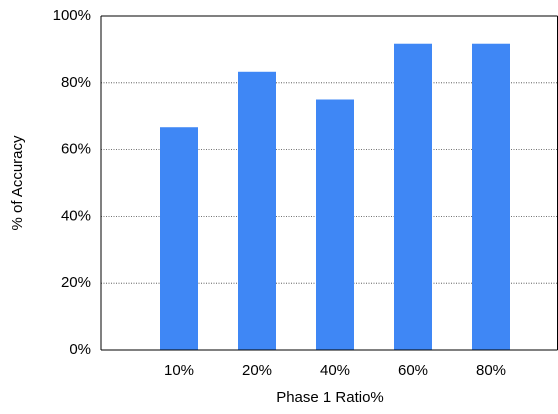  I want to click on y-tick-label: 20%, so click(76, 282).